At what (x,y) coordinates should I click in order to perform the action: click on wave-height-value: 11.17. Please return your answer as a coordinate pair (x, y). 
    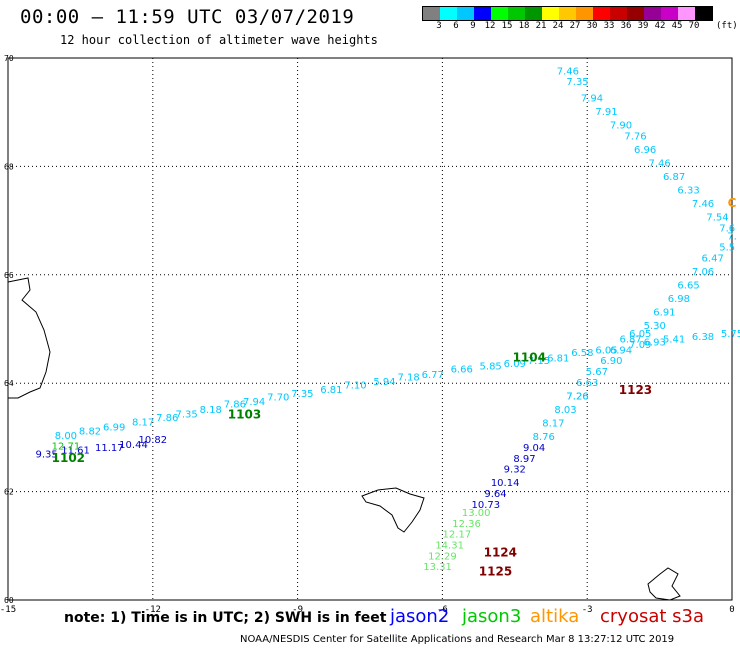
    Looking at the image, I should click on (109, 448).